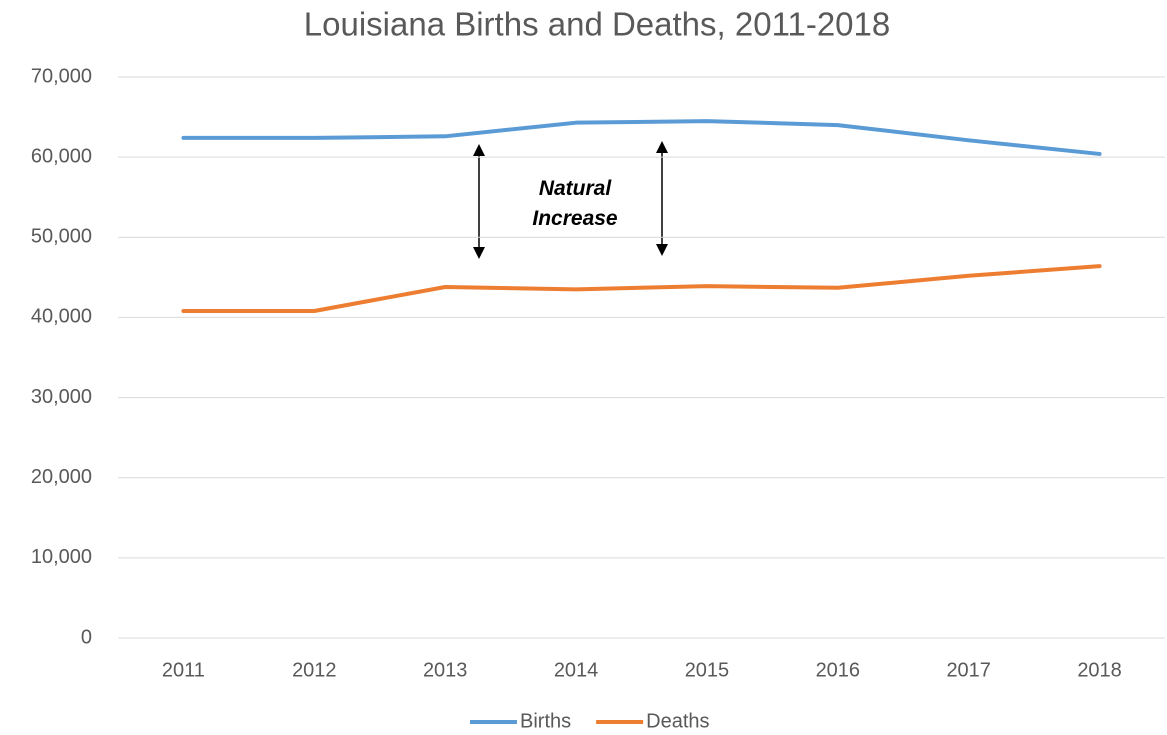  Describe the element at coordinates (968, 670) in the screenshot. I see `x-tick-label: 2017` at that location.